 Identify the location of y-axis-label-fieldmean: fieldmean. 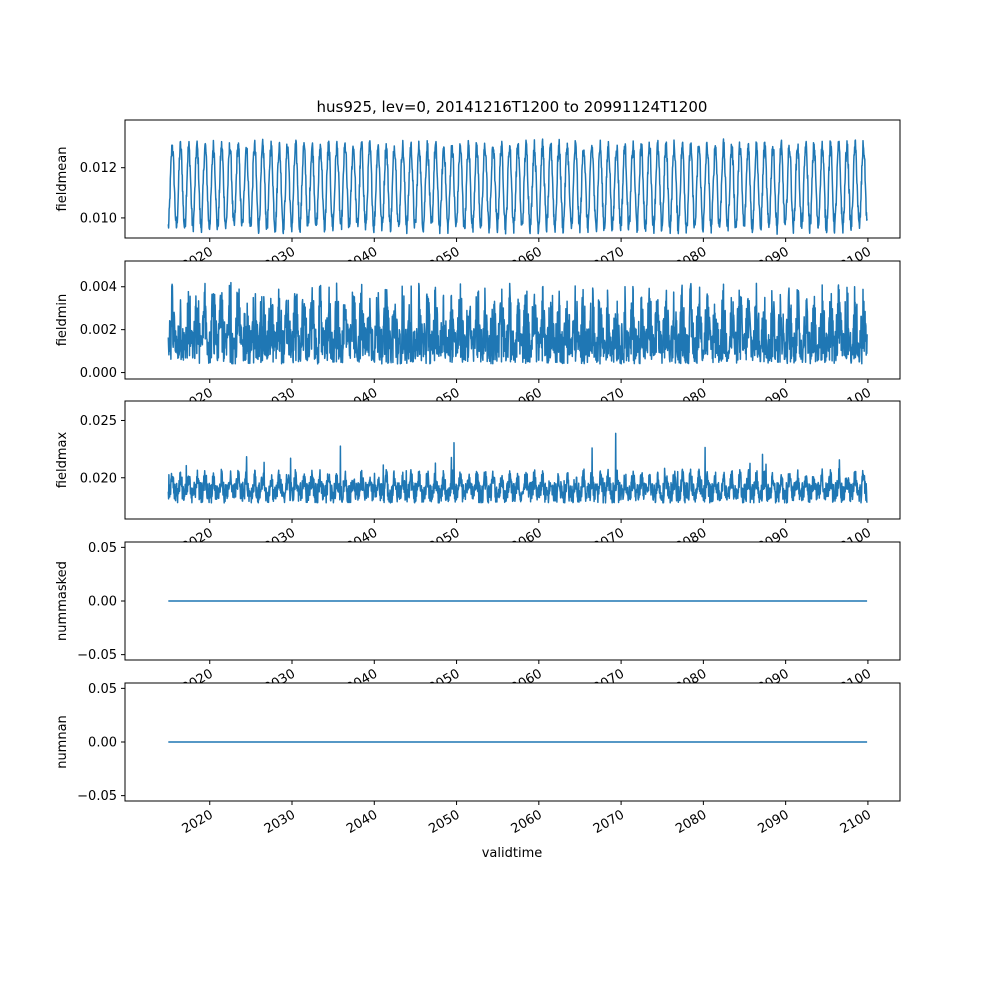
(62, 179).